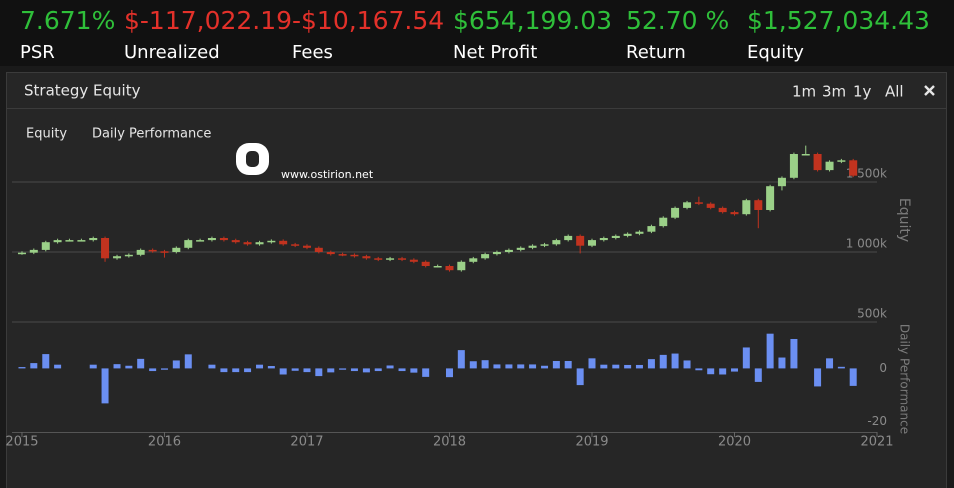 This screenshot has width=954, height=488. Describe the element at coordinates (368, 20) in the screenshot. I see `stat-value: -$10,167.54` at that location.